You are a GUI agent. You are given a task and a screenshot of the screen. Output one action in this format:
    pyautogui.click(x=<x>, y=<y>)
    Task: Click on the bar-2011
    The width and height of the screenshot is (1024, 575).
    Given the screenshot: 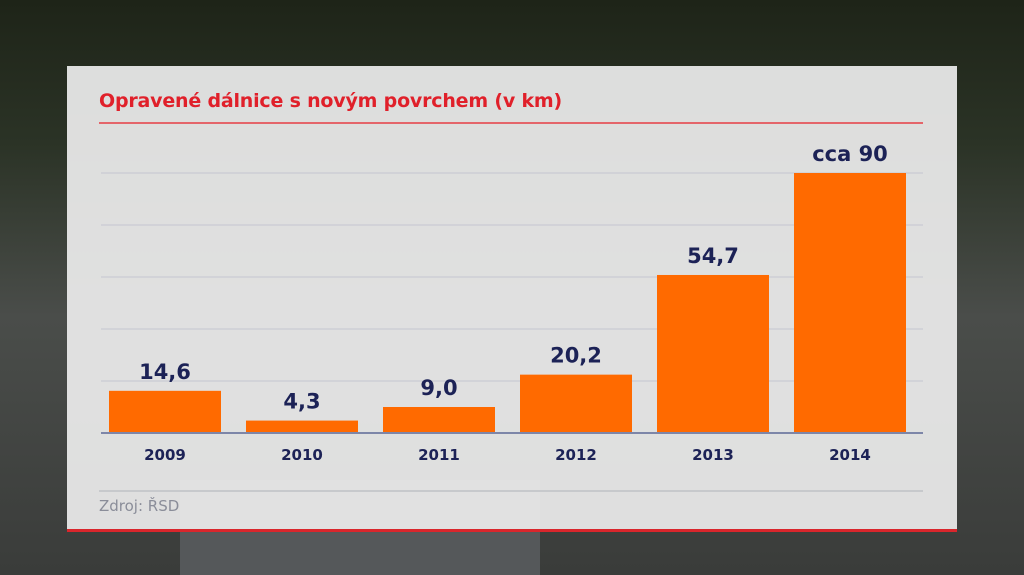 What is the action you would take?
    pyautogui.click(x=439, y=420)
    